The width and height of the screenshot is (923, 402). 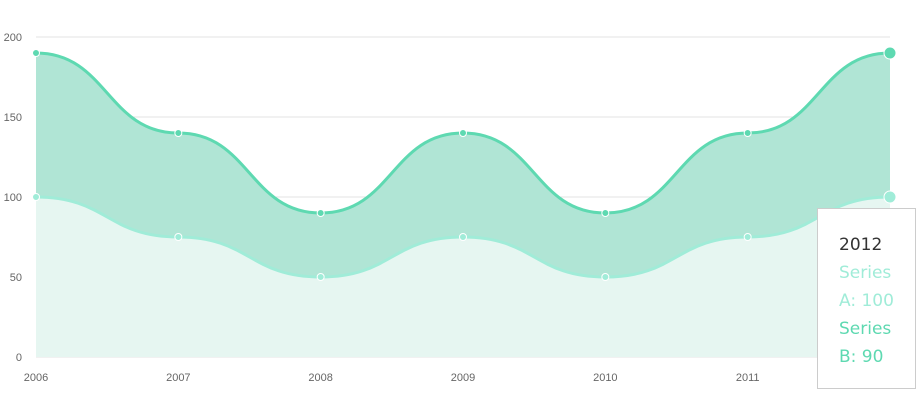 What do you see at coordinates (605, 378) in the screenshot?
I see `x-tick-label: 2010` at bounding box center [605, 378].